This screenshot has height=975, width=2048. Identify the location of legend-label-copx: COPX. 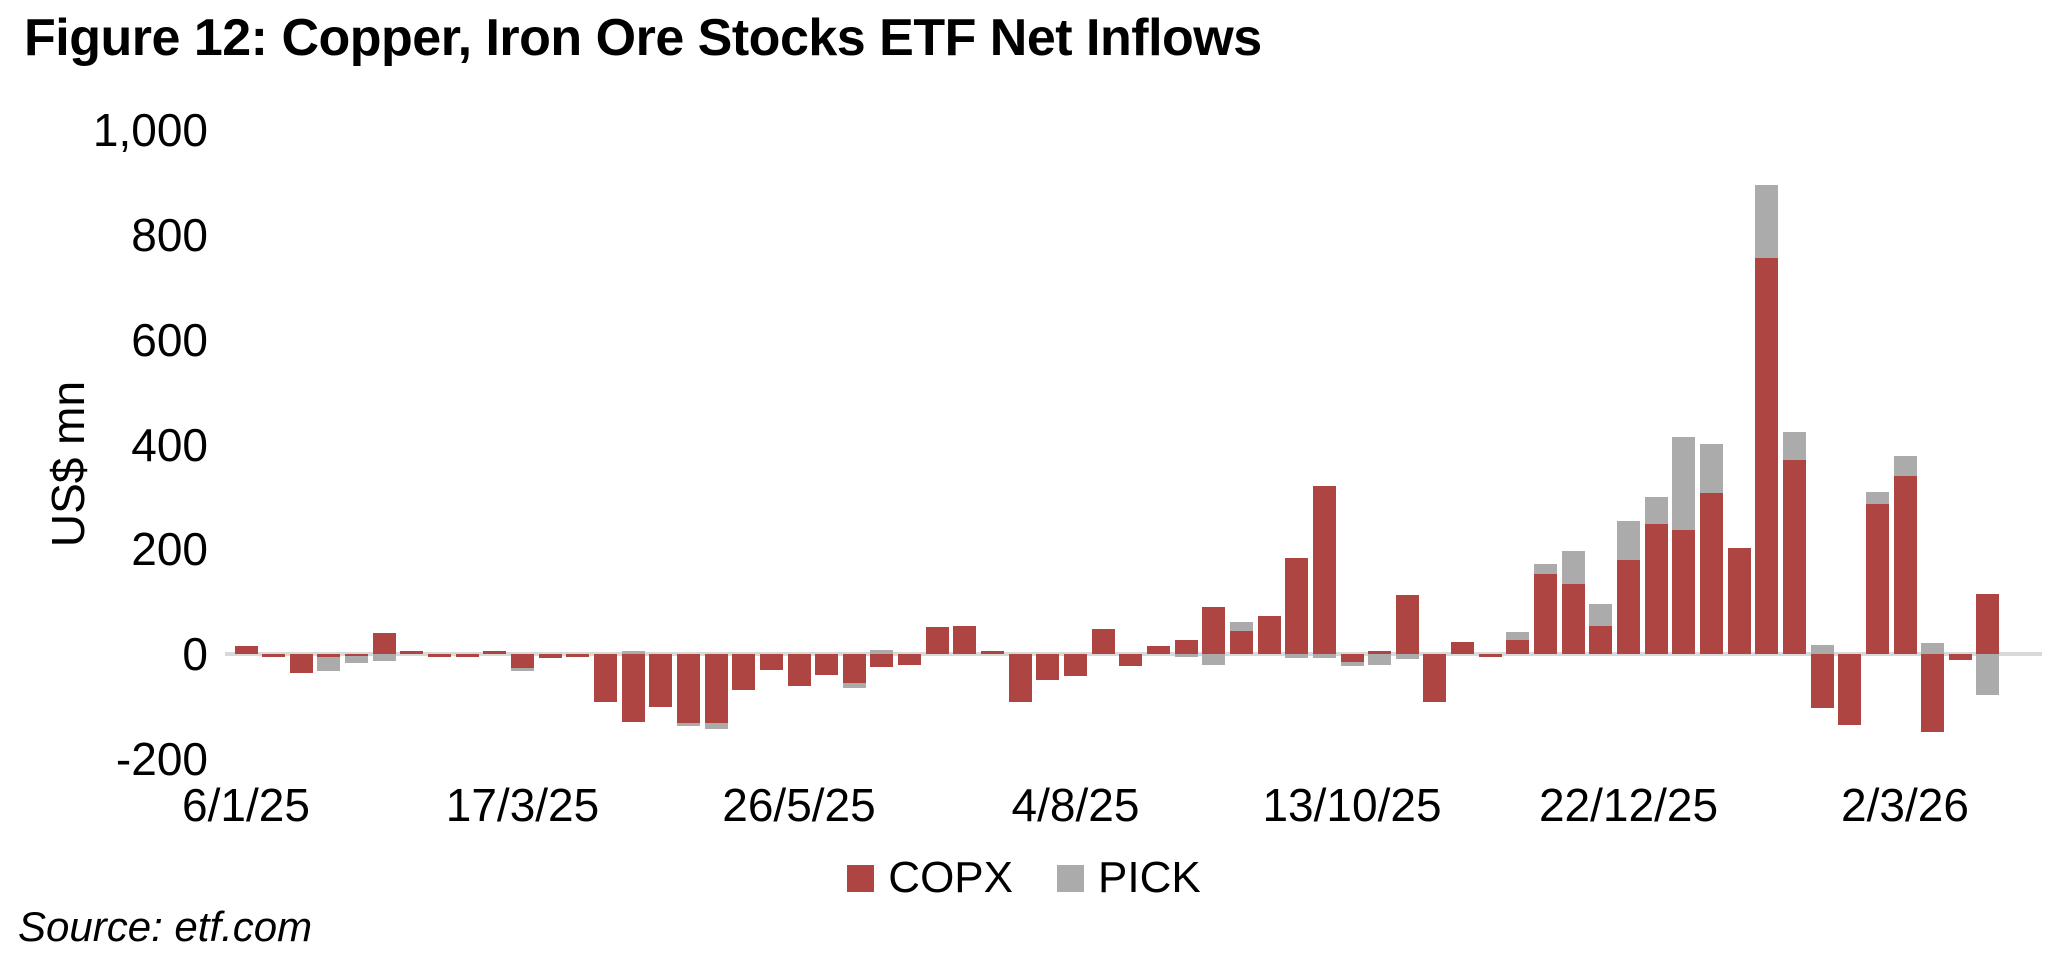
(950, 877).